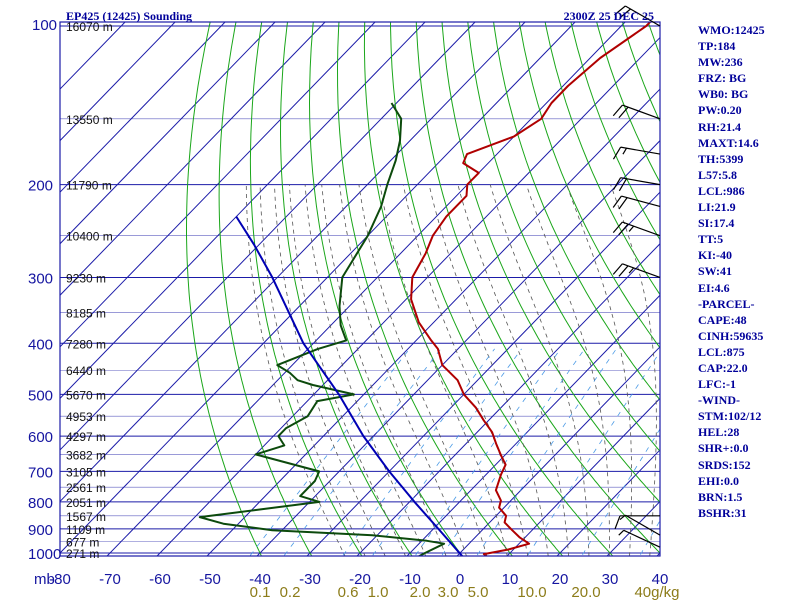 Image resolution: width=800 pixels, height=600 pixels. Describe the element at coordinates (478, 592) in the screenshot. I see `mixing-ratio-label: 5.0` at that location.